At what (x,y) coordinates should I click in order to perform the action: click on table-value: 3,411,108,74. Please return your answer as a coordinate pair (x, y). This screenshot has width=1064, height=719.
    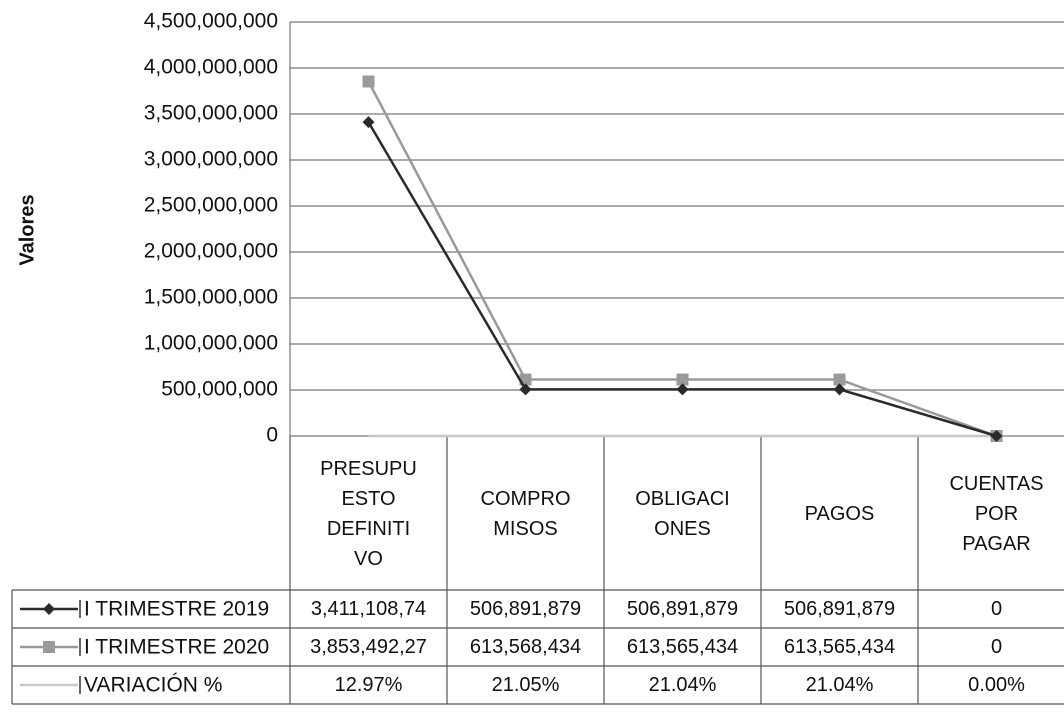
    Looking at the image, I should click on (368, 609).